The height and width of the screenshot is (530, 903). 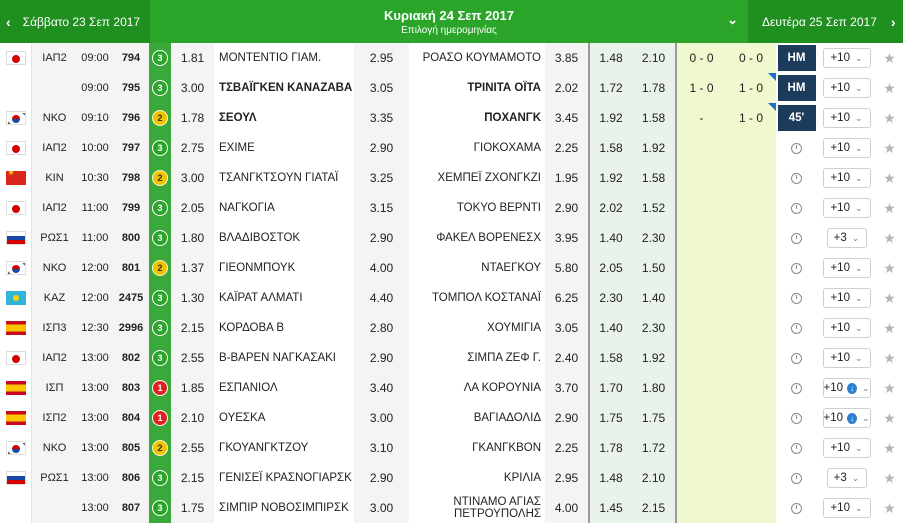 I want to click on odd-draw-button: 2.80, so click(x=381, y=328).